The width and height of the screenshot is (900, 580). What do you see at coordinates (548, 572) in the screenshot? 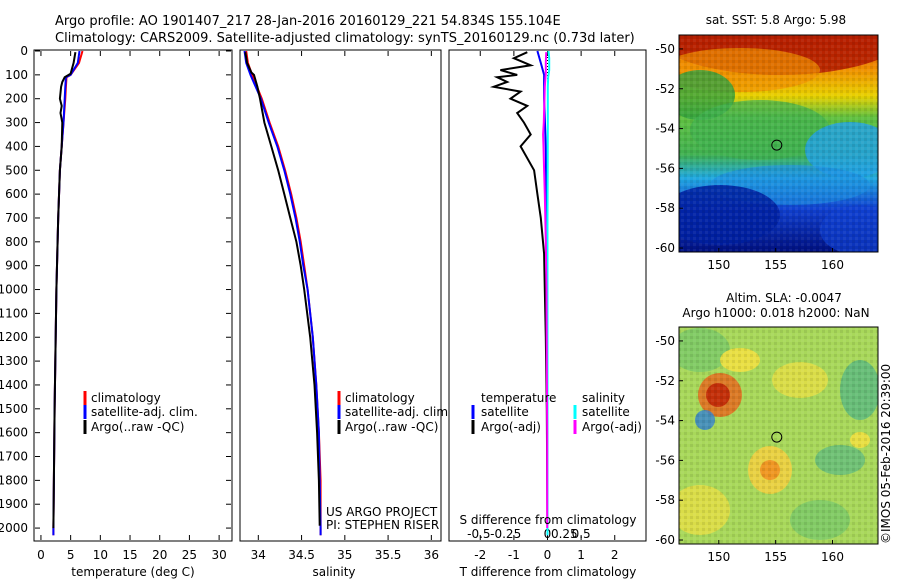
I see `t-difference-label: T difference from climatology` at bounding box center [548, 572].